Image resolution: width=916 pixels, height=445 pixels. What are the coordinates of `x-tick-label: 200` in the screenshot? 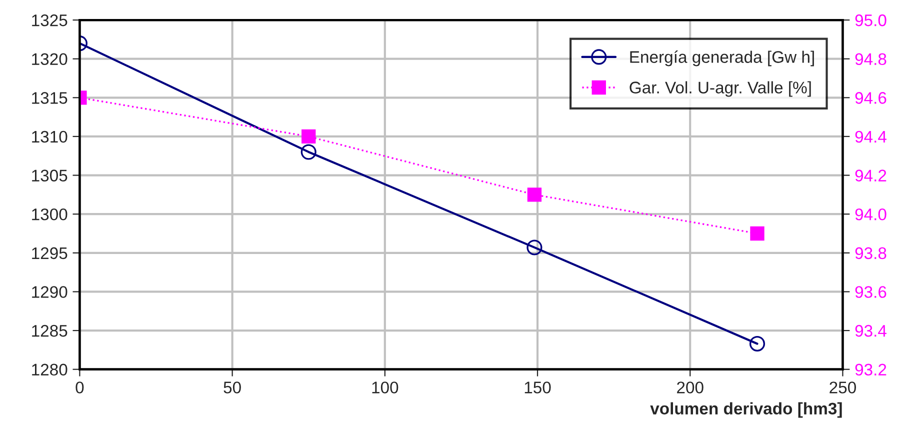 It's located at (690, 388).